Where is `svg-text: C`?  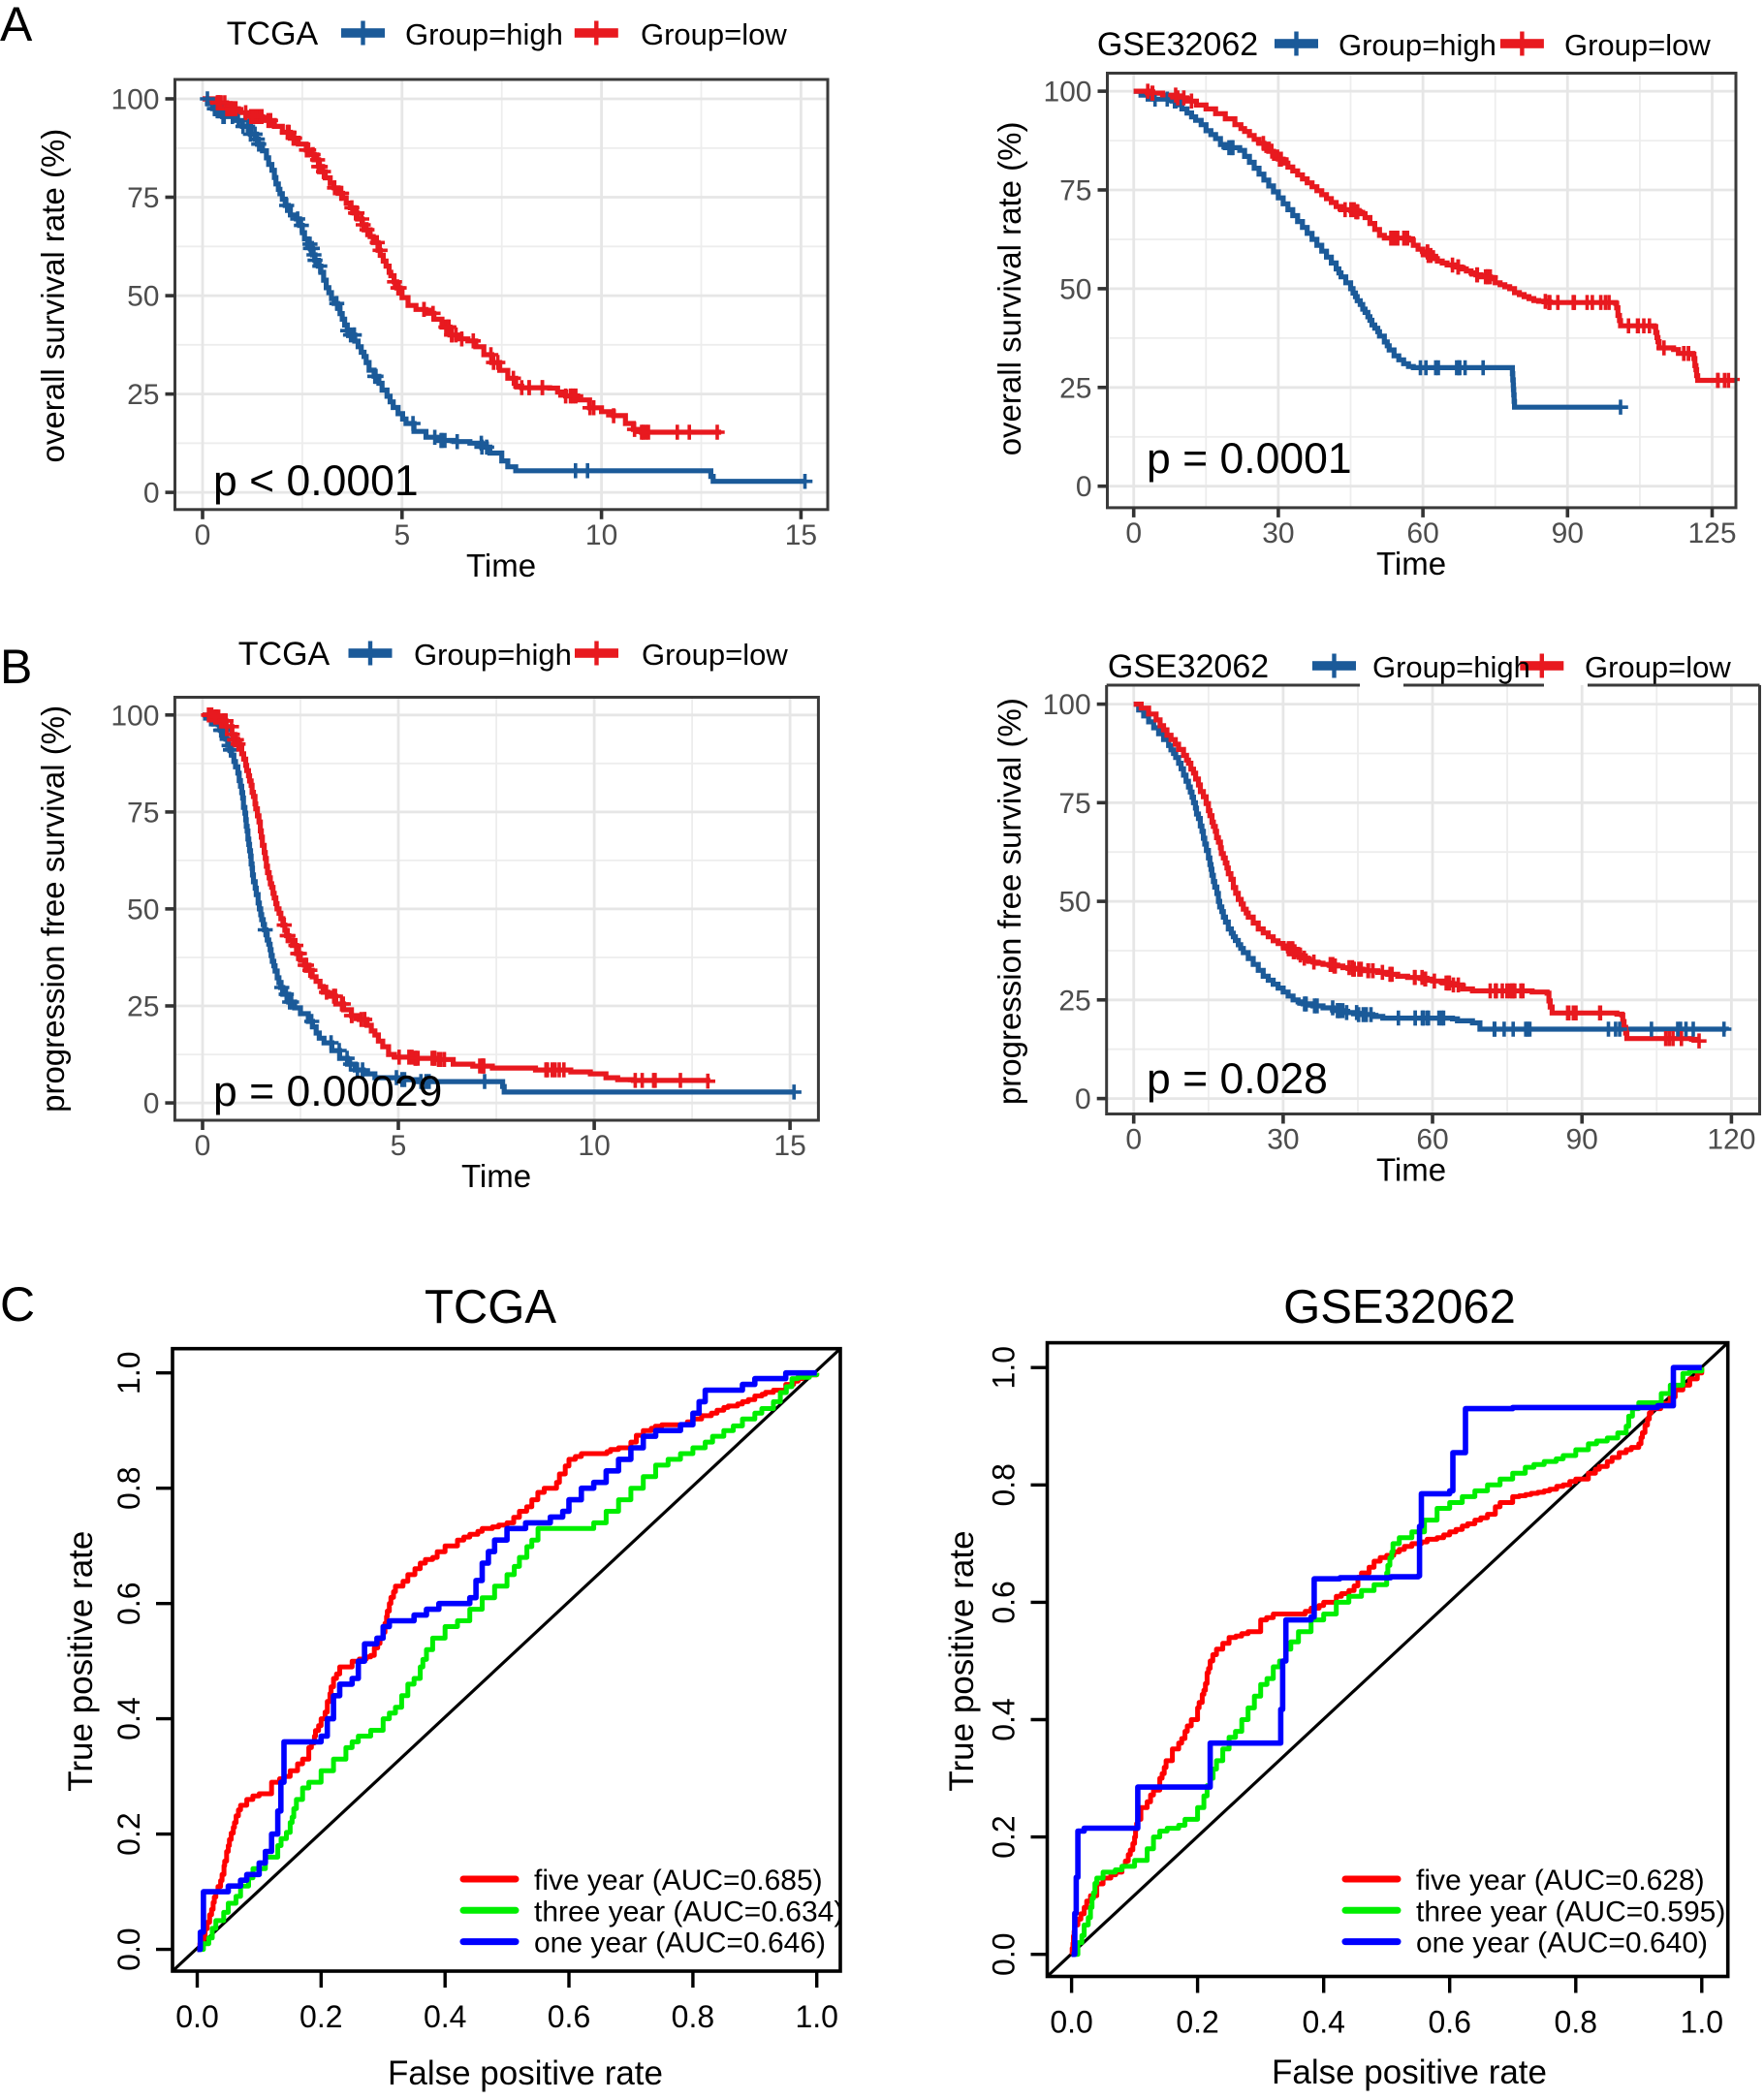
svg-text: C is located at coordinates (17, 1304).